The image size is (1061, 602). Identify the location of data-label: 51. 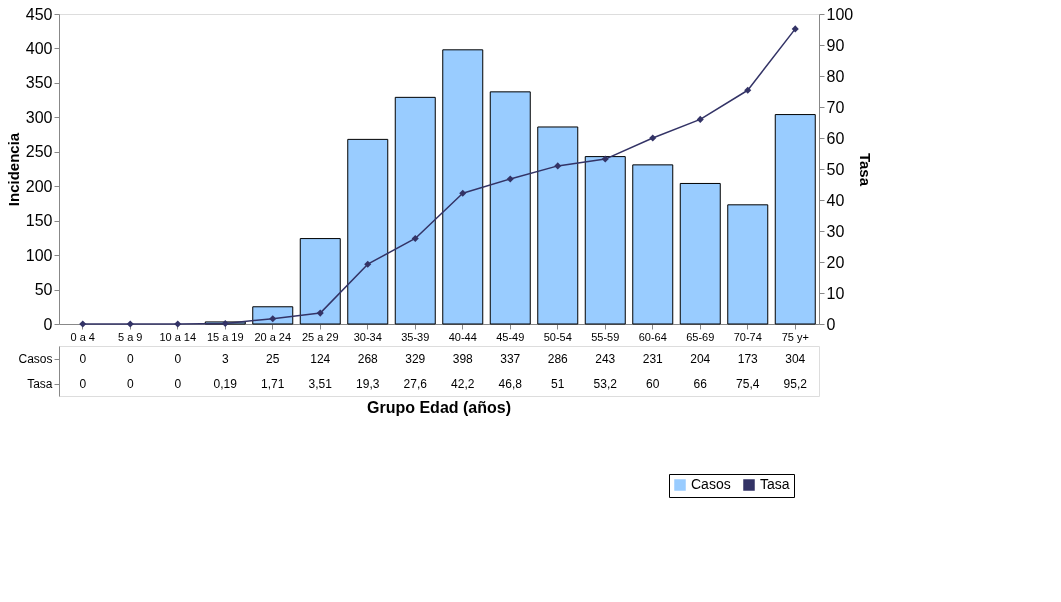
(558, 383).